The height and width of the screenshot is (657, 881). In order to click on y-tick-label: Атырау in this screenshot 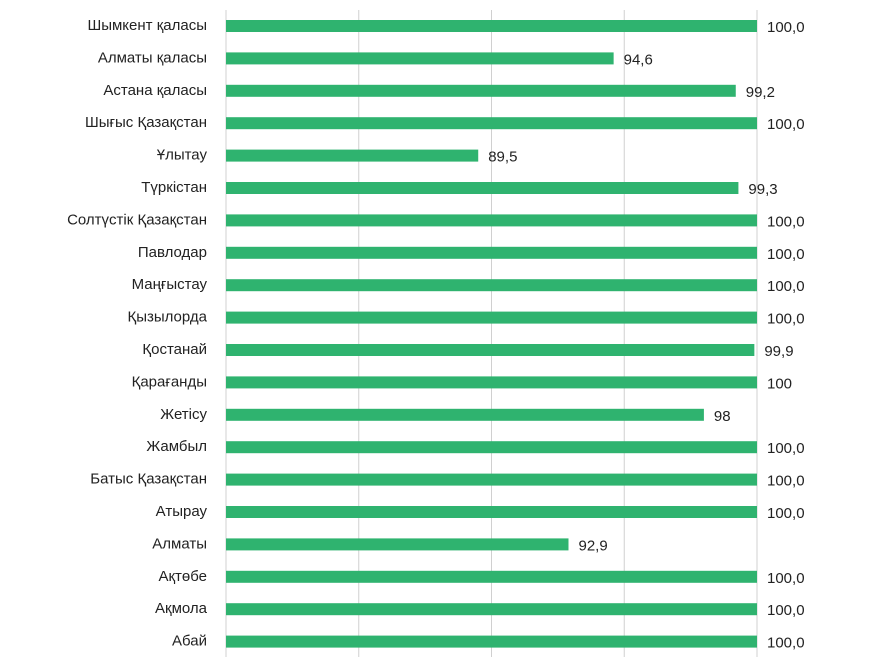, I will do `click(182, 511)`.